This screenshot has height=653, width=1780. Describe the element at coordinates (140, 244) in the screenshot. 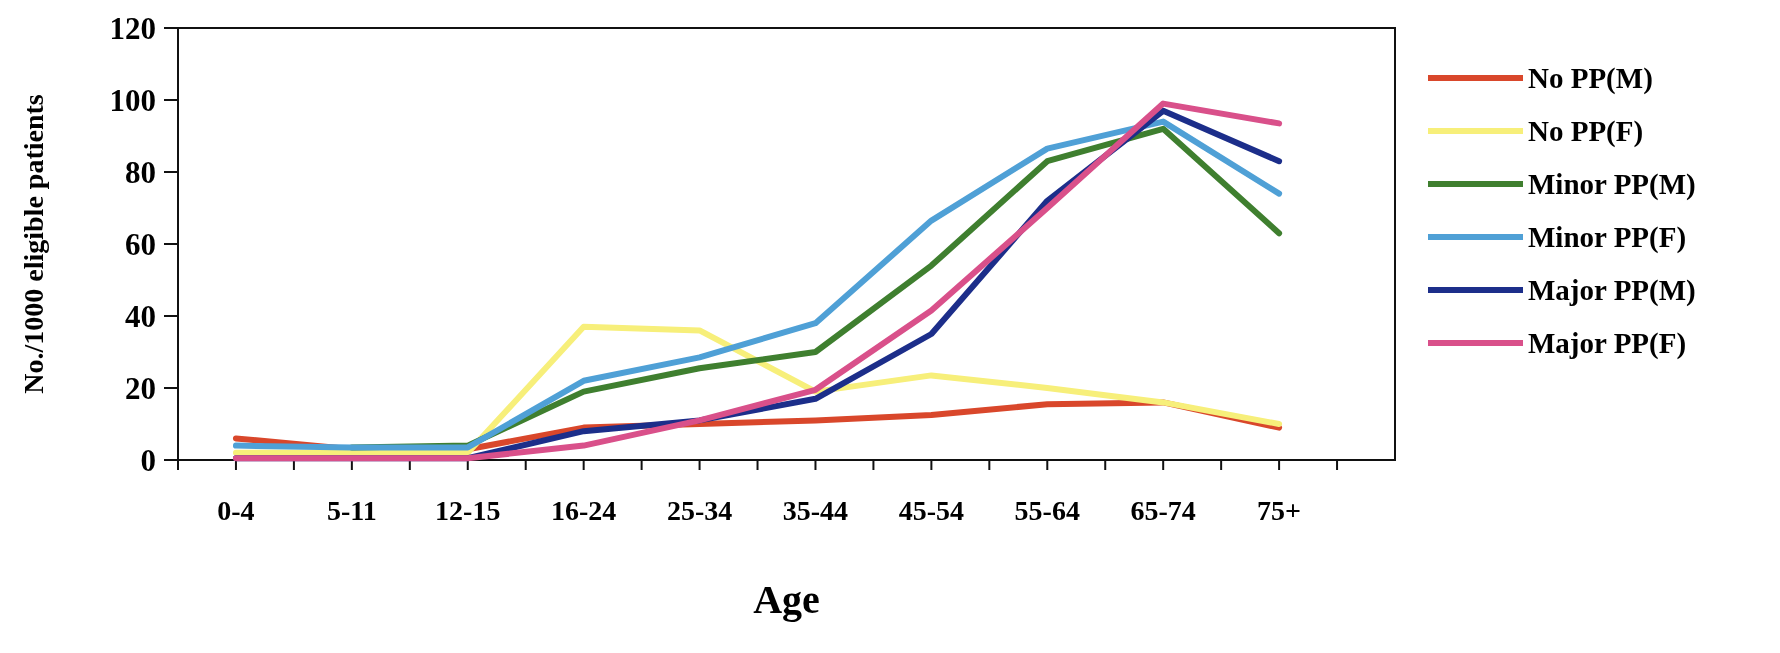

I see `y-tick-label: 60` at that location.